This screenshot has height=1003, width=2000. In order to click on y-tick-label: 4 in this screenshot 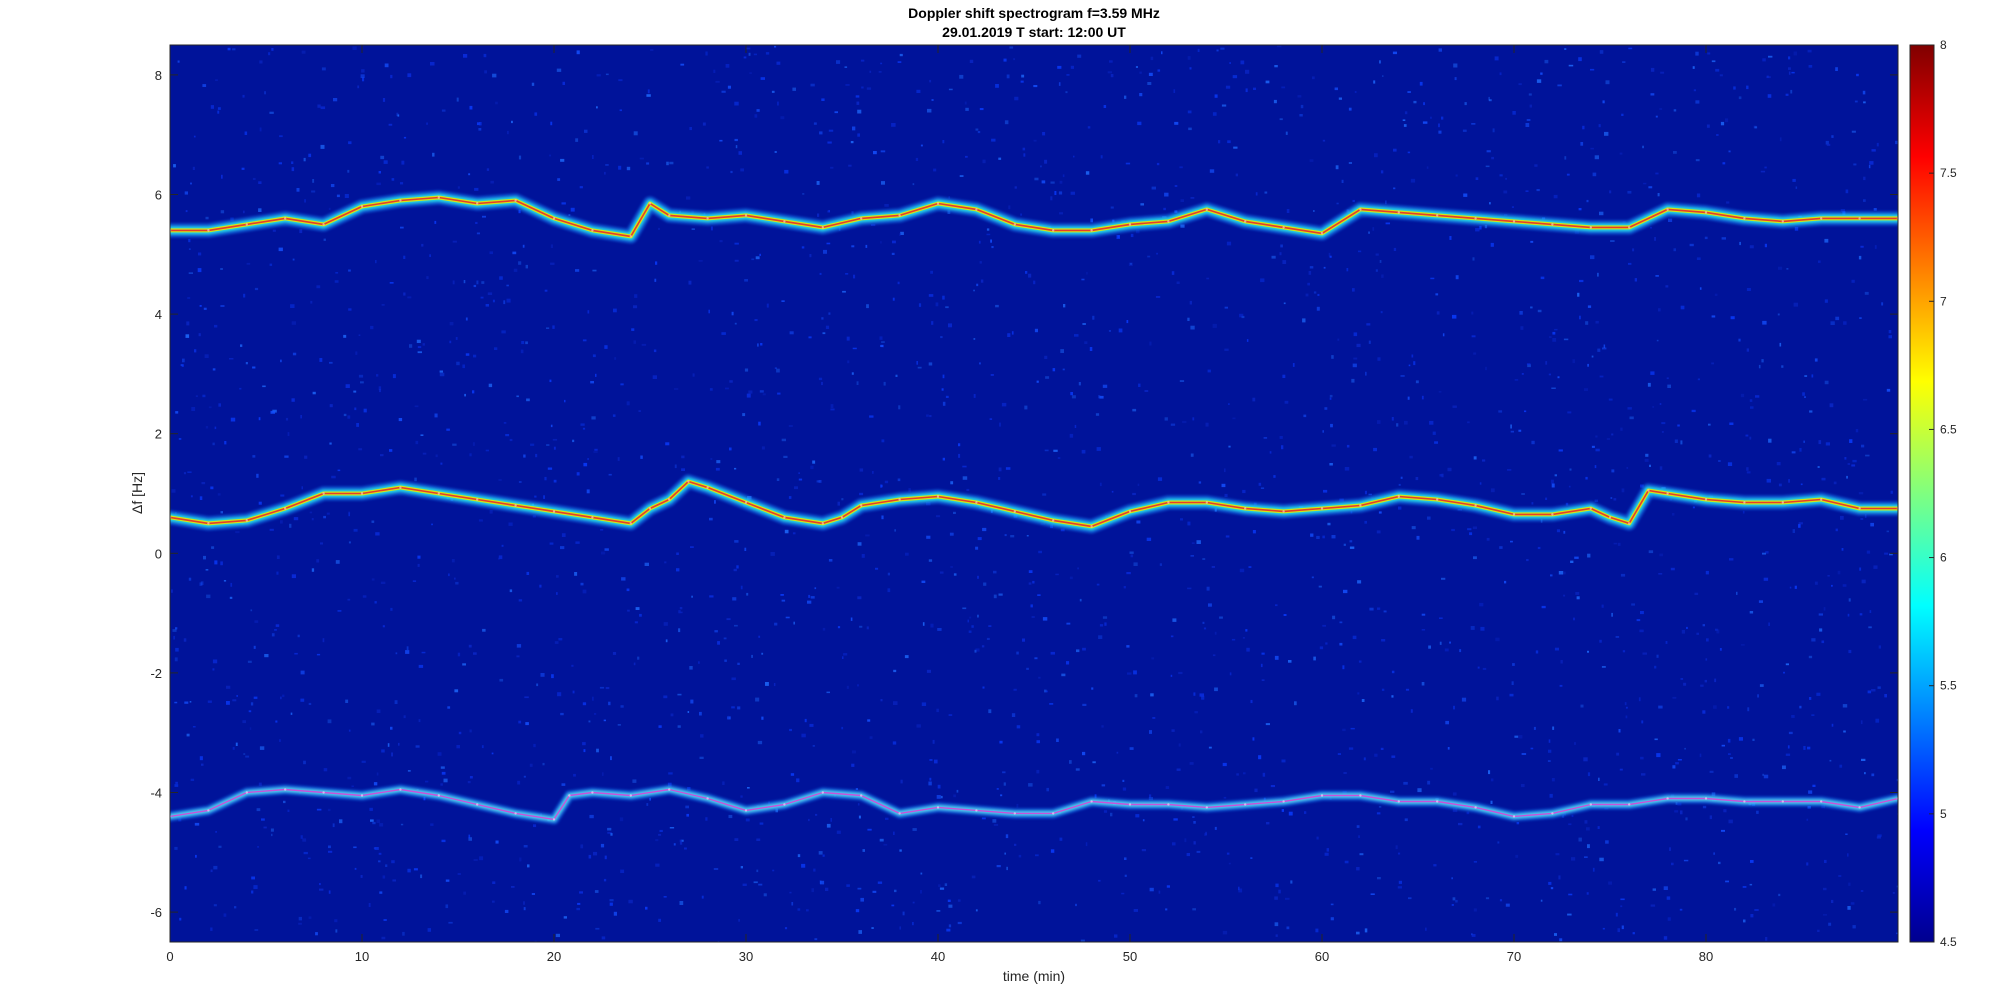, I will do `click(158, 314)`.